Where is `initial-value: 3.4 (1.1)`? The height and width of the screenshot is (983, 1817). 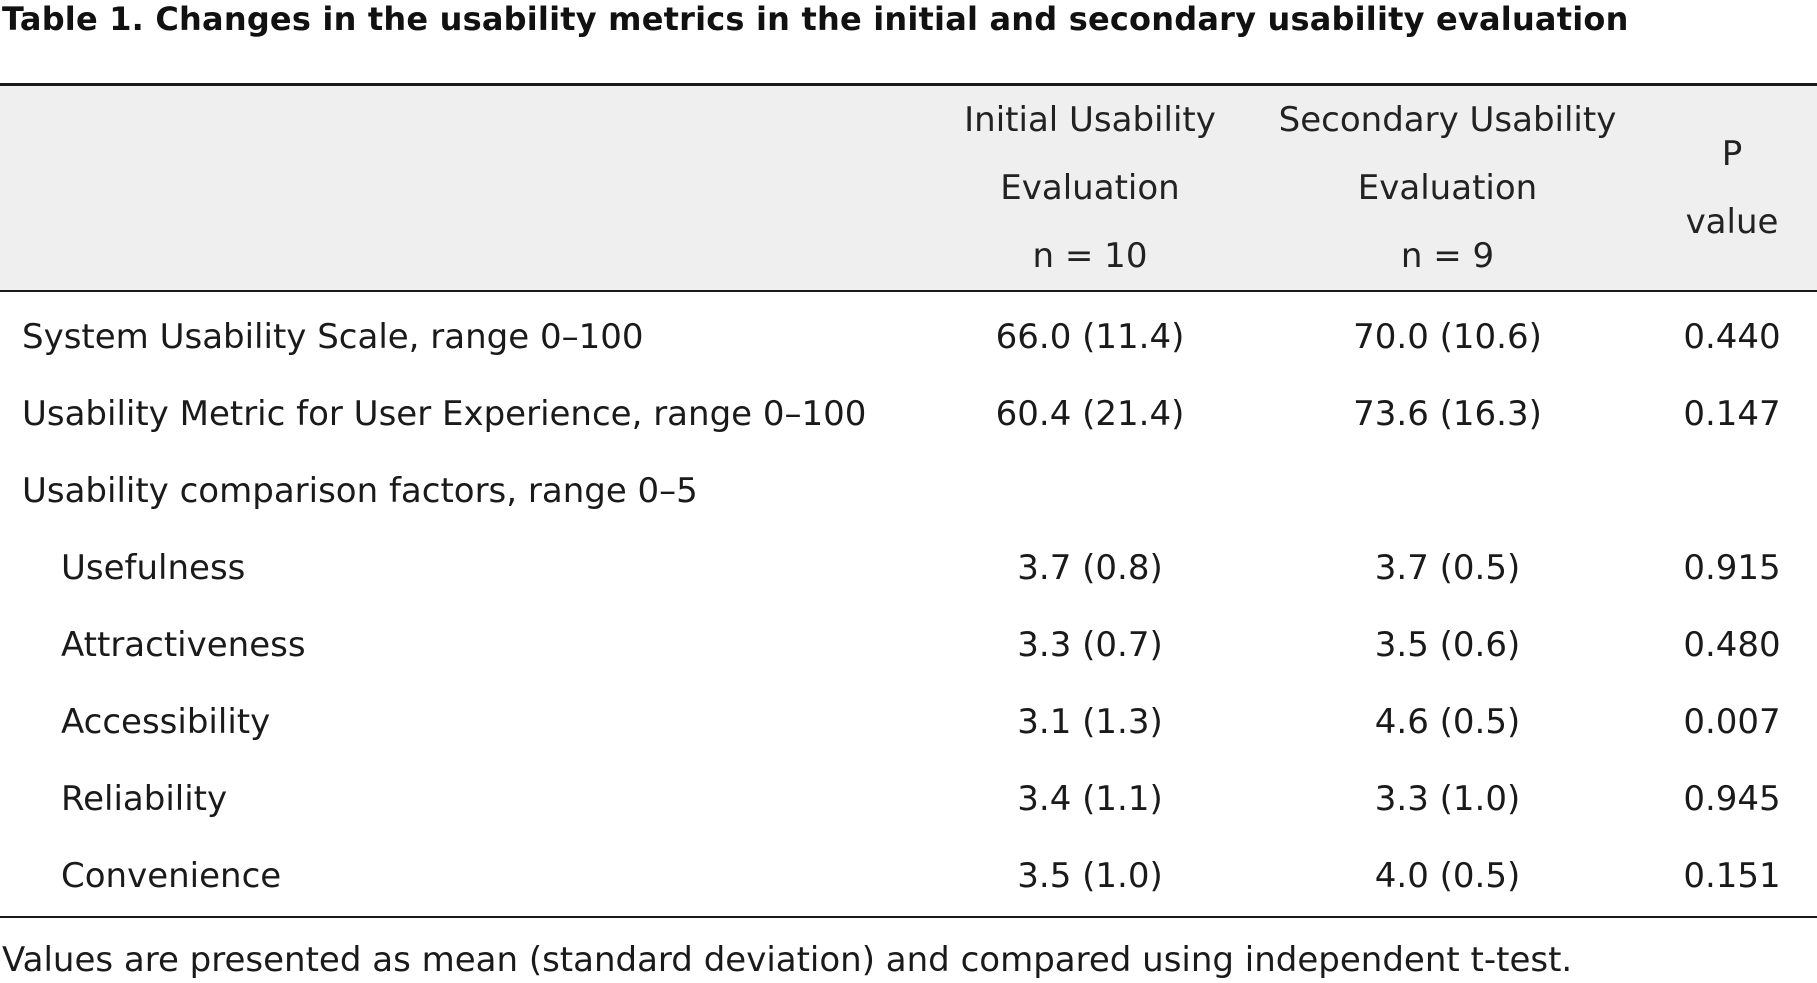 initial-value: 3.4 (1.1) is located at coordinates (1090, 798).